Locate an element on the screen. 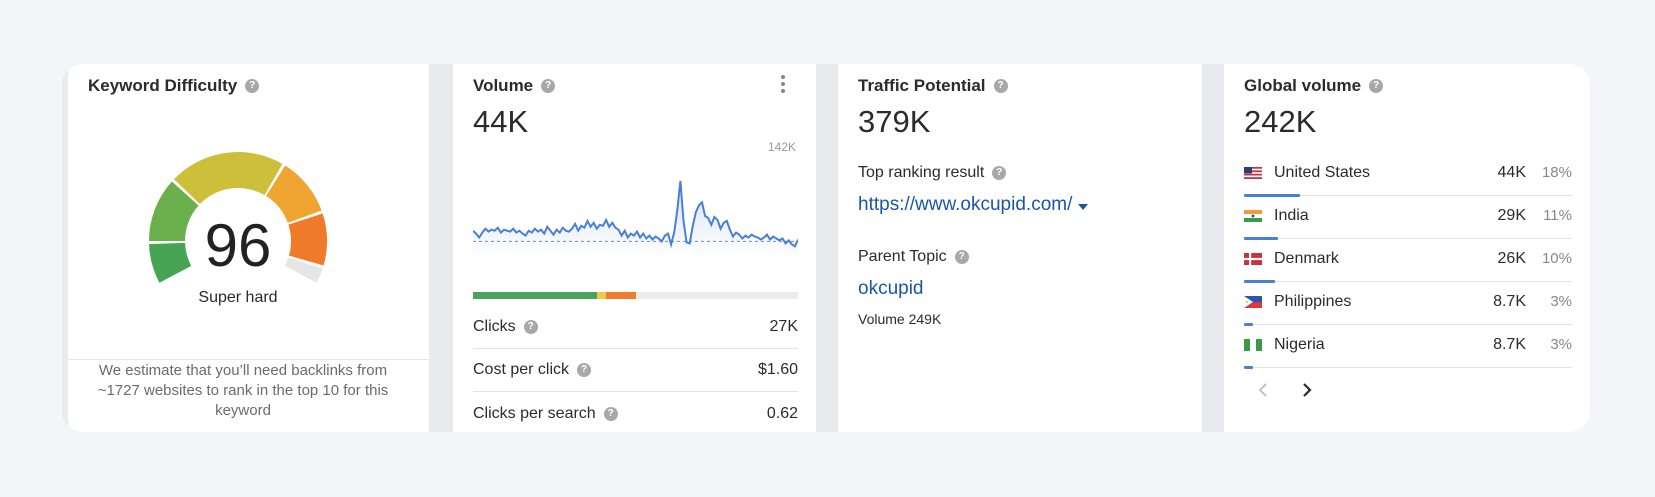  denmark-flag-icon is located at coordinates (1253, 259).